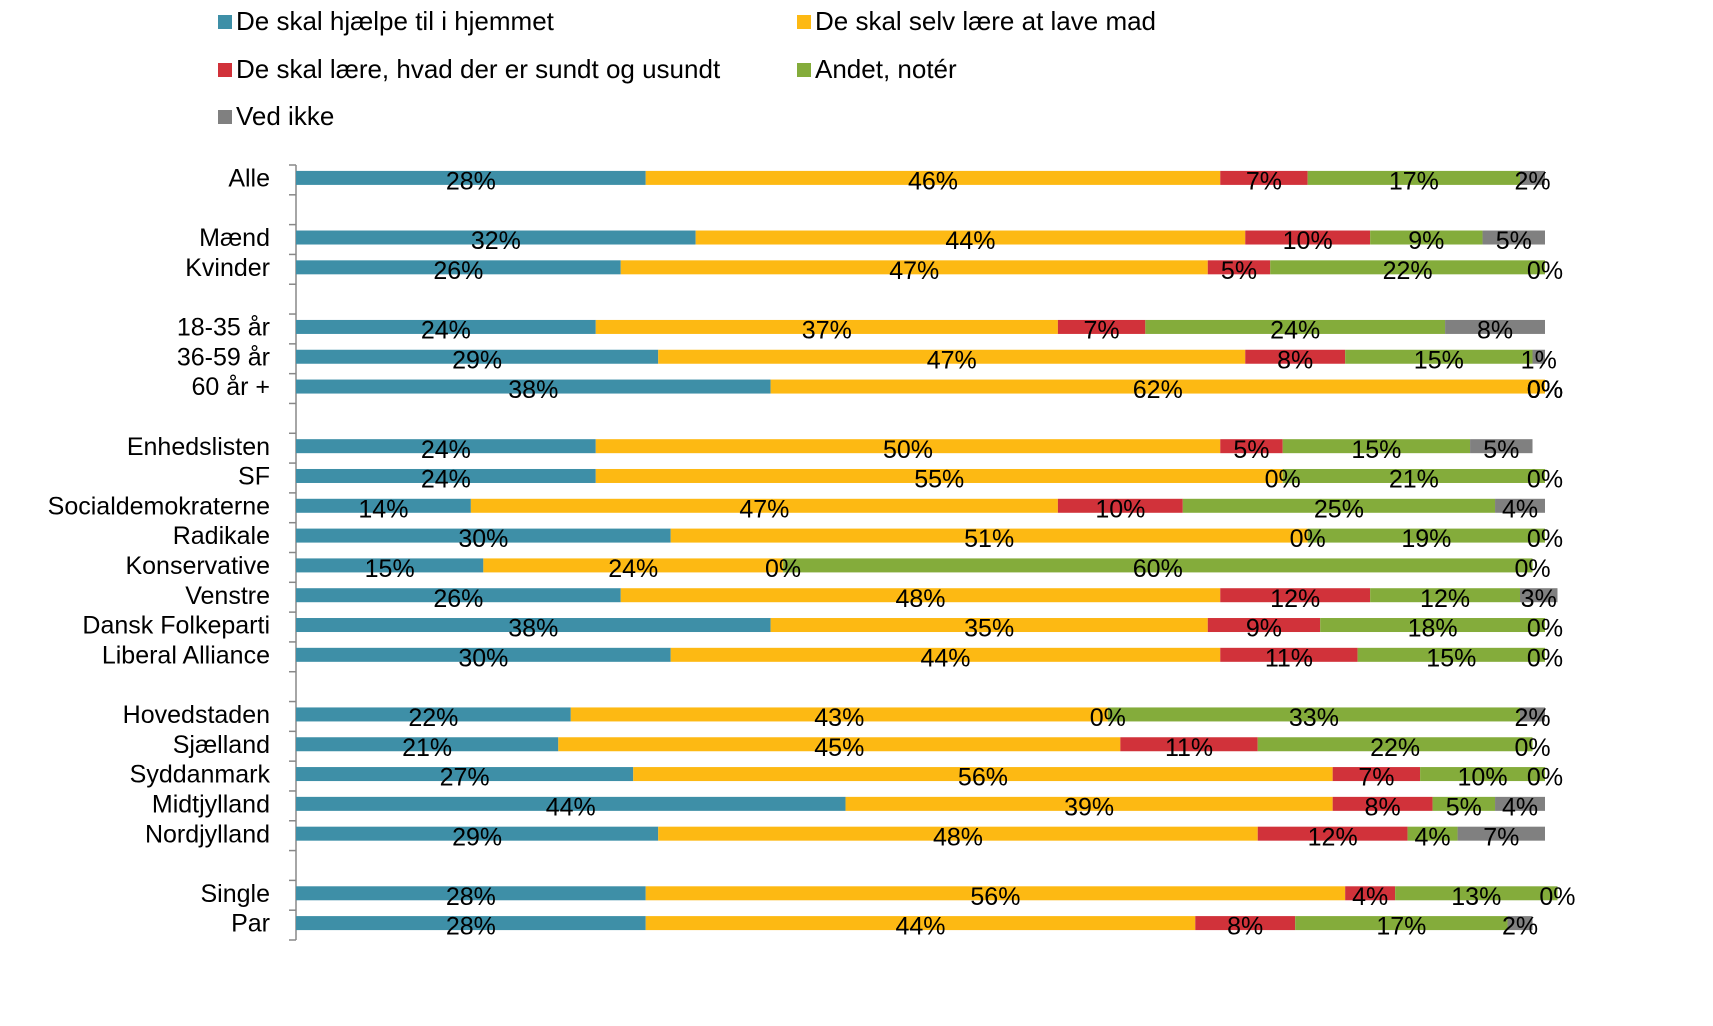 The height and width of the screenshot is (1026, 1713). I want to click on value-label: 9%, so click(1264, 629).